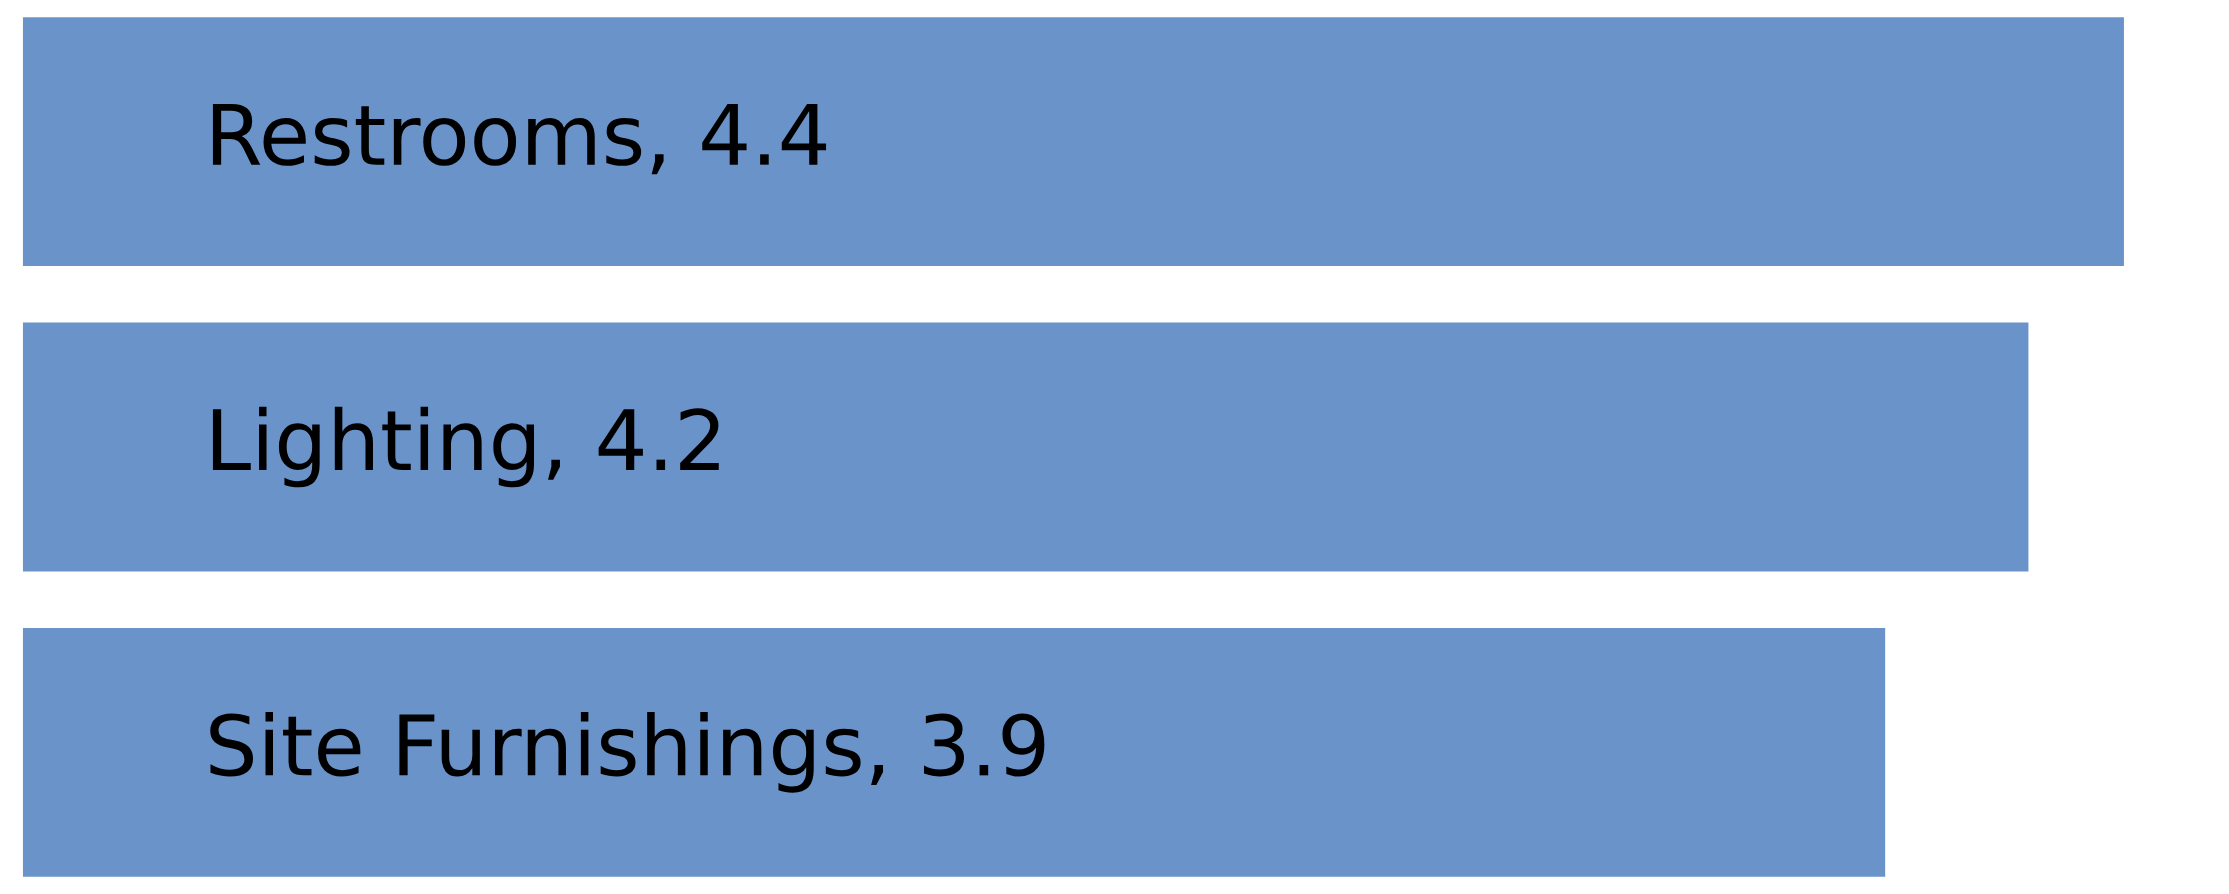 This screenshot has width=2229, height=894. I want to click on data-label: Site Furnishings, 3.9, so click(627, 752).